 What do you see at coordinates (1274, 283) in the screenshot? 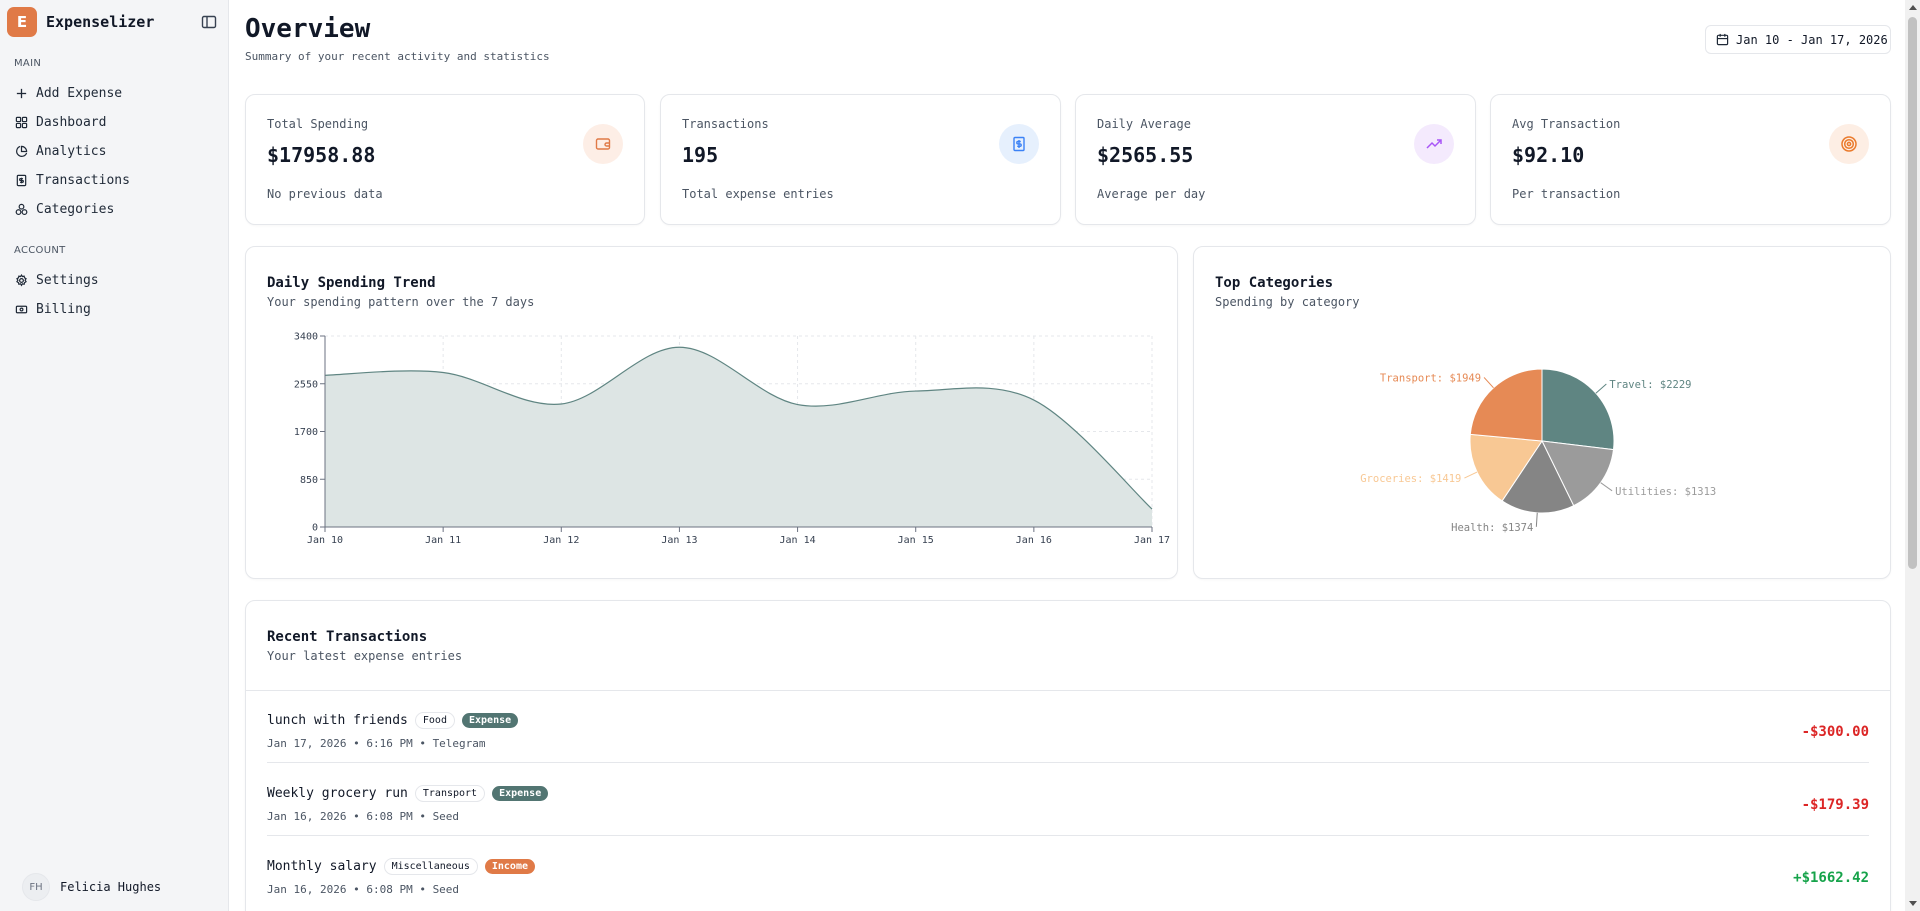
I see `categories-title: Top Categories` at bounding box center [1274, 283].